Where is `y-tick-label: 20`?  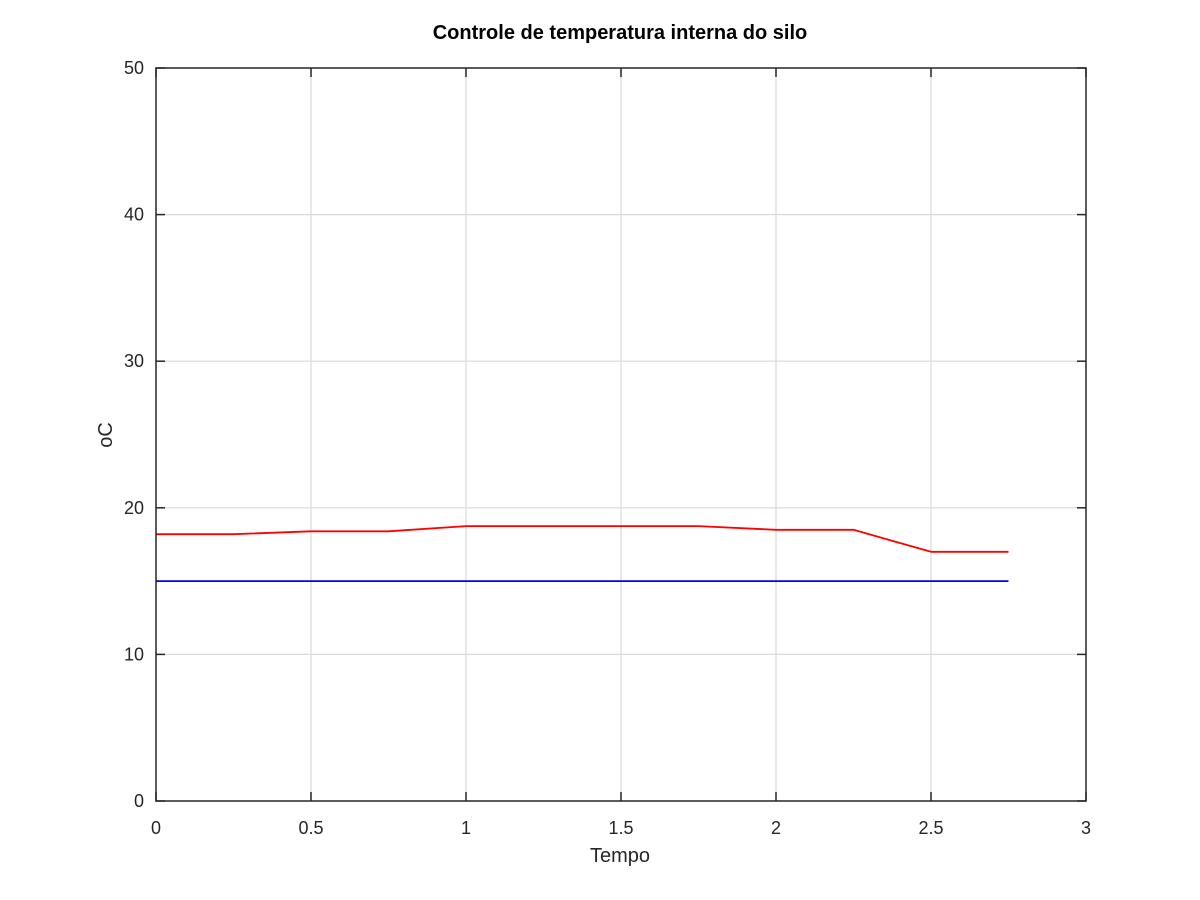
y-tick-label: 20 is located at coordinates (134, 508).